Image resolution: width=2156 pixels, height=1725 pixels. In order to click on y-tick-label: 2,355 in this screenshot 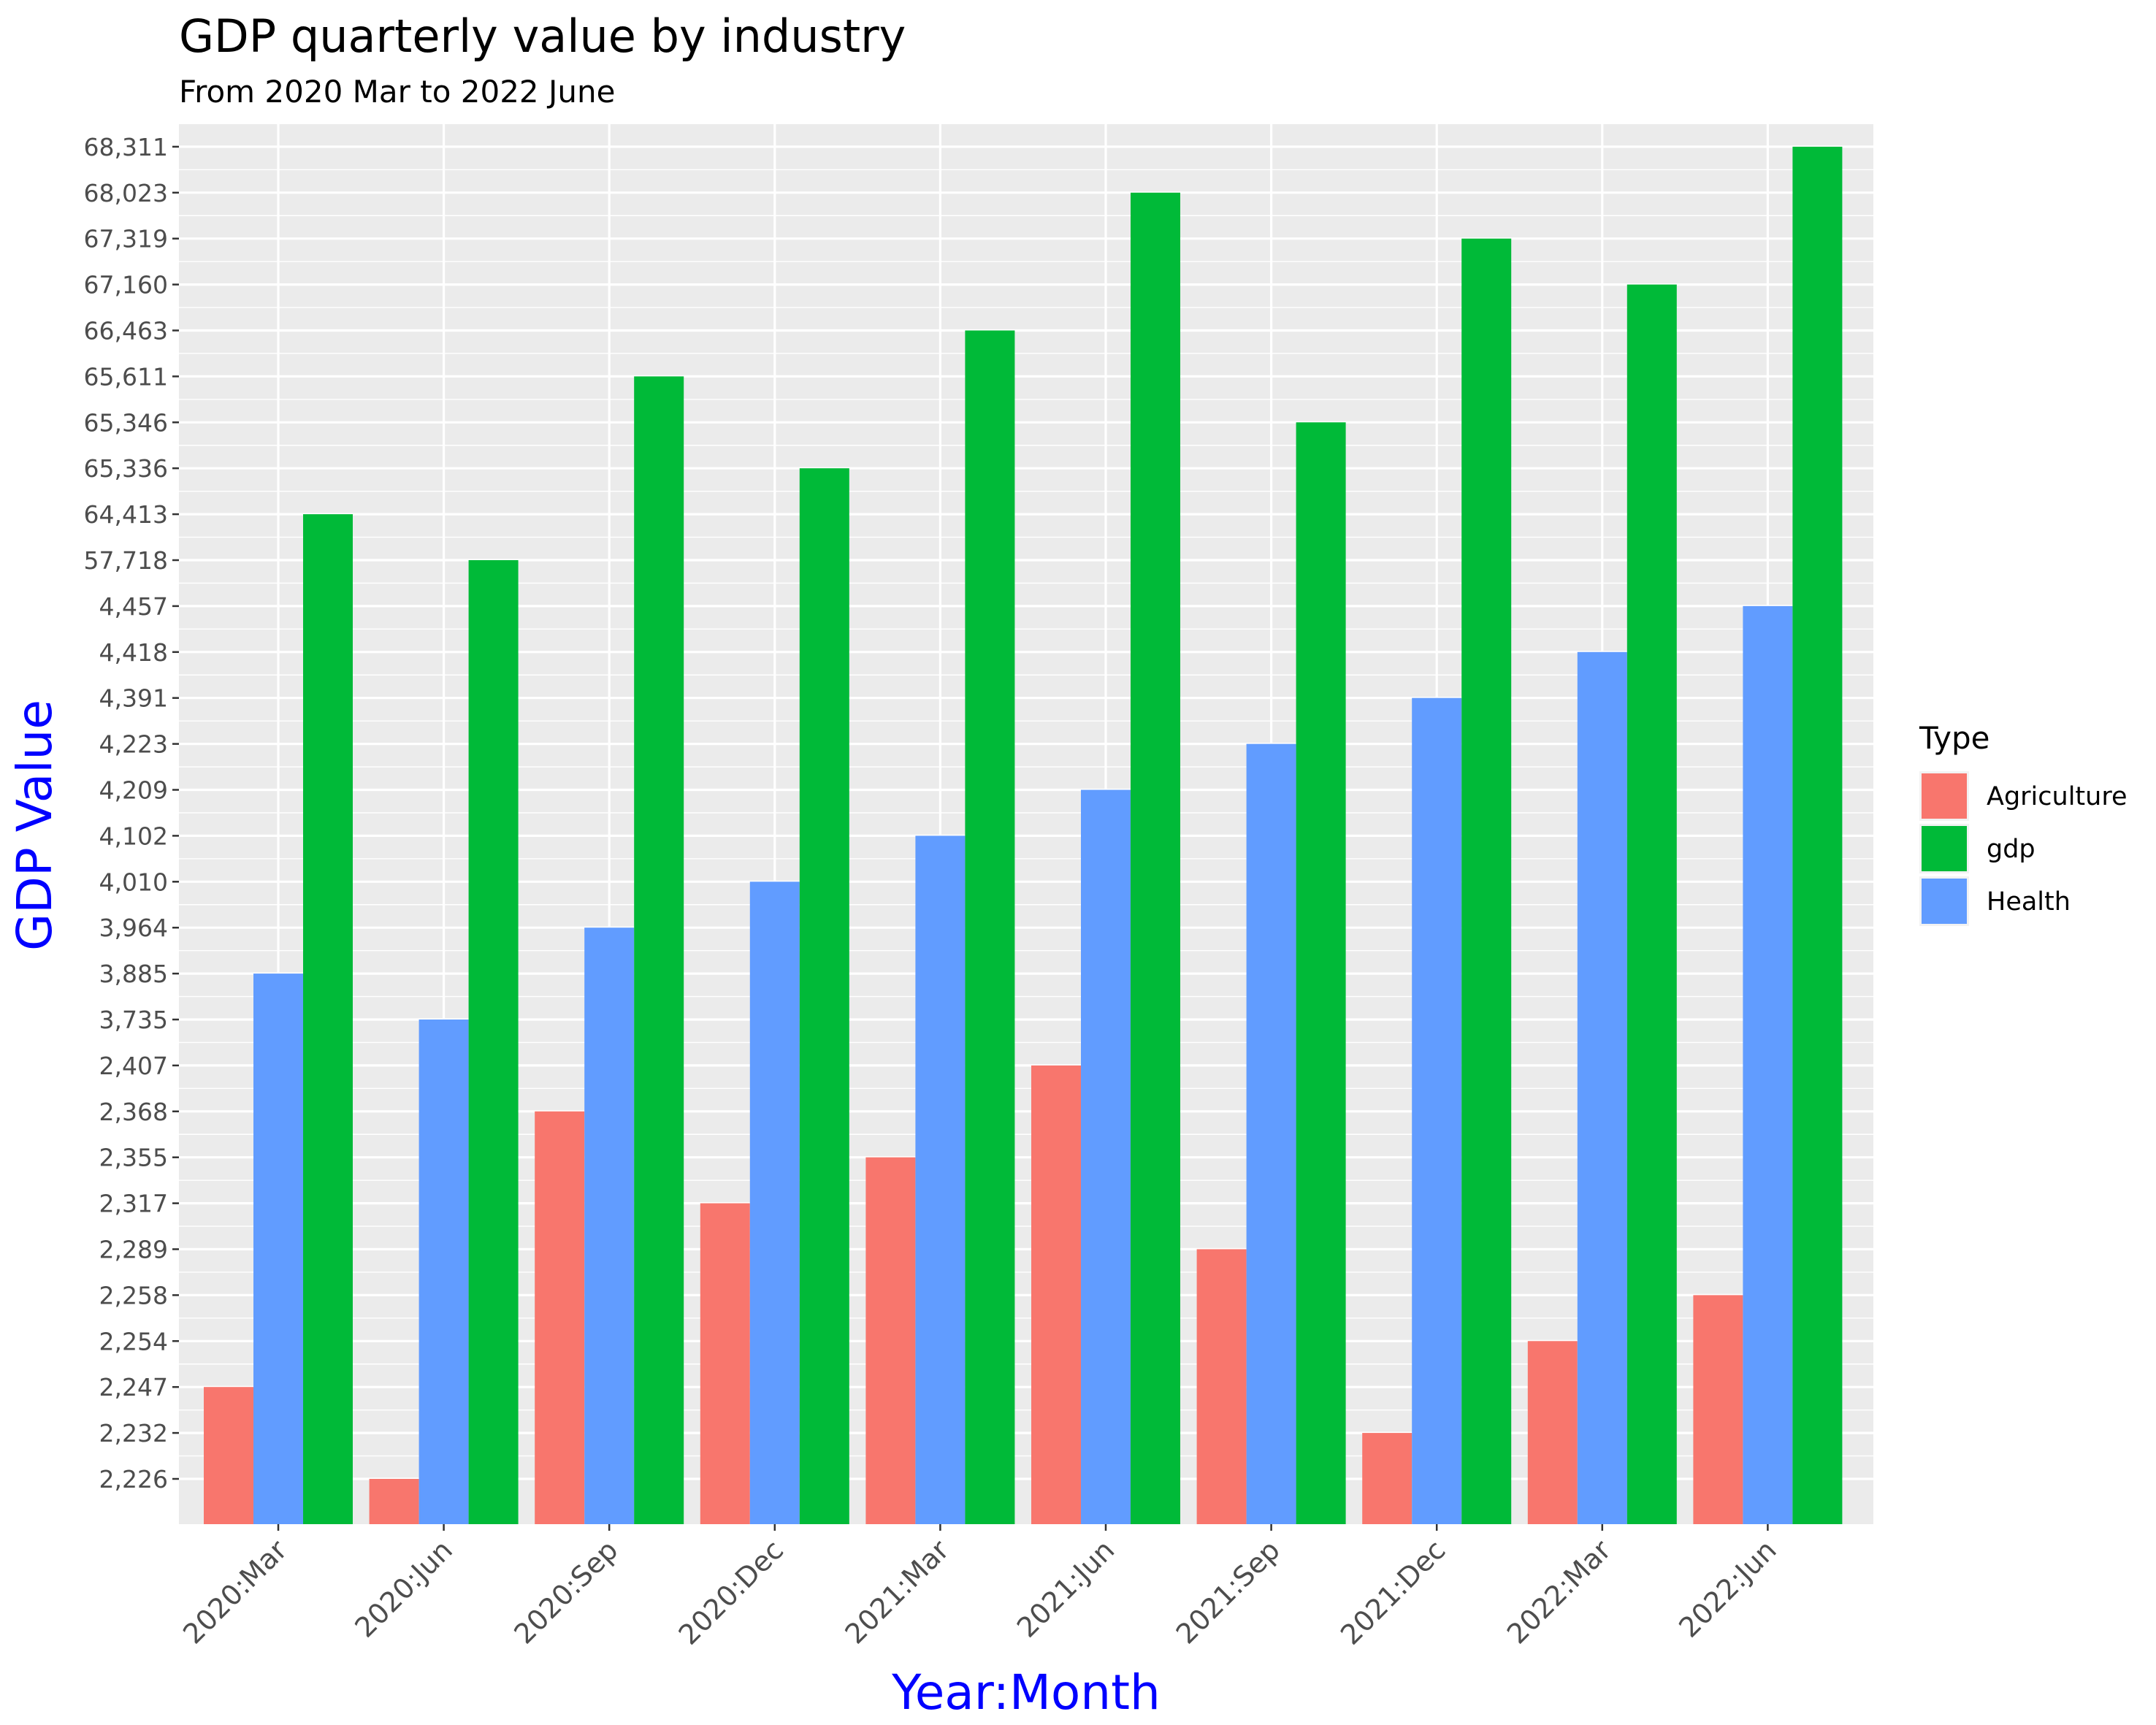, I will do `click(133, 1158)`.